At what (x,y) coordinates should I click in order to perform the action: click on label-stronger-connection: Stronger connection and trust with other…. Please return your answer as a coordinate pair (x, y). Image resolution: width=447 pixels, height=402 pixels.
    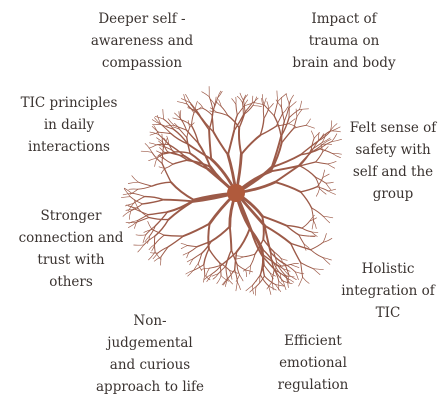
    Looking at the image, I should click on (71, 249).